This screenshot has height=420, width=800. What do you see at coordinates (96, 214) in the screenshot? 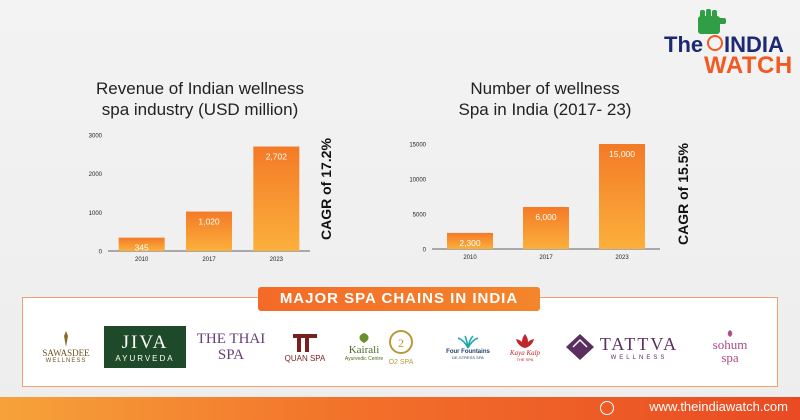
I see `y-tick-label: 1000` at bounding box center [96, 214].